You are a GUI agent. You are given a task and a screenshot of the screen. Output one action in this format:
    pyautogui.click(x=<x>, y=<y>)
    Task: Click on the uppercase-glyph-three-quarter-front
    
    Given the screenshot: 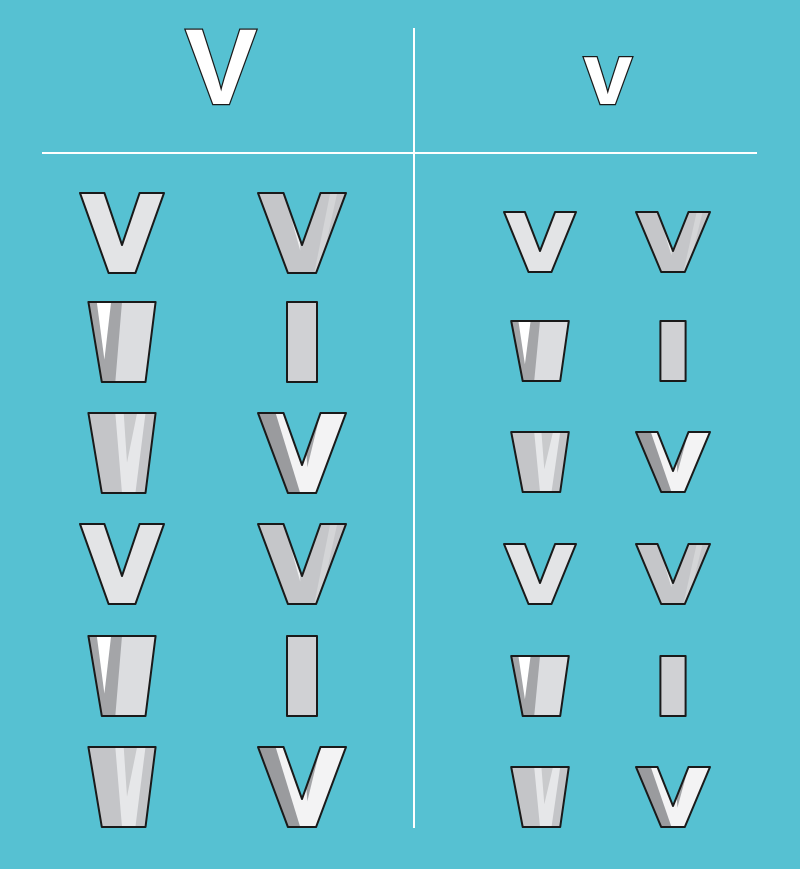 What is the action you would take?
    pyautogui.click(x=302, y=787)
    